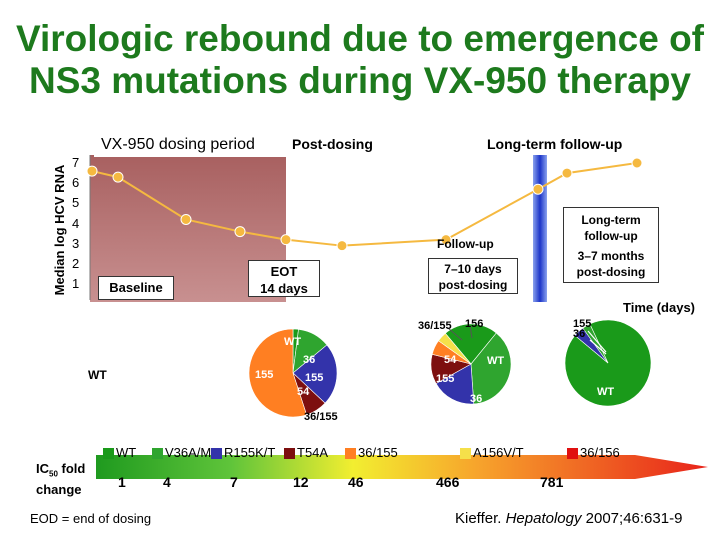  Describe the element at coordinates (321, 417) in the screenshot. I see `eot-pie-label-36-155: 36/155` at that location.